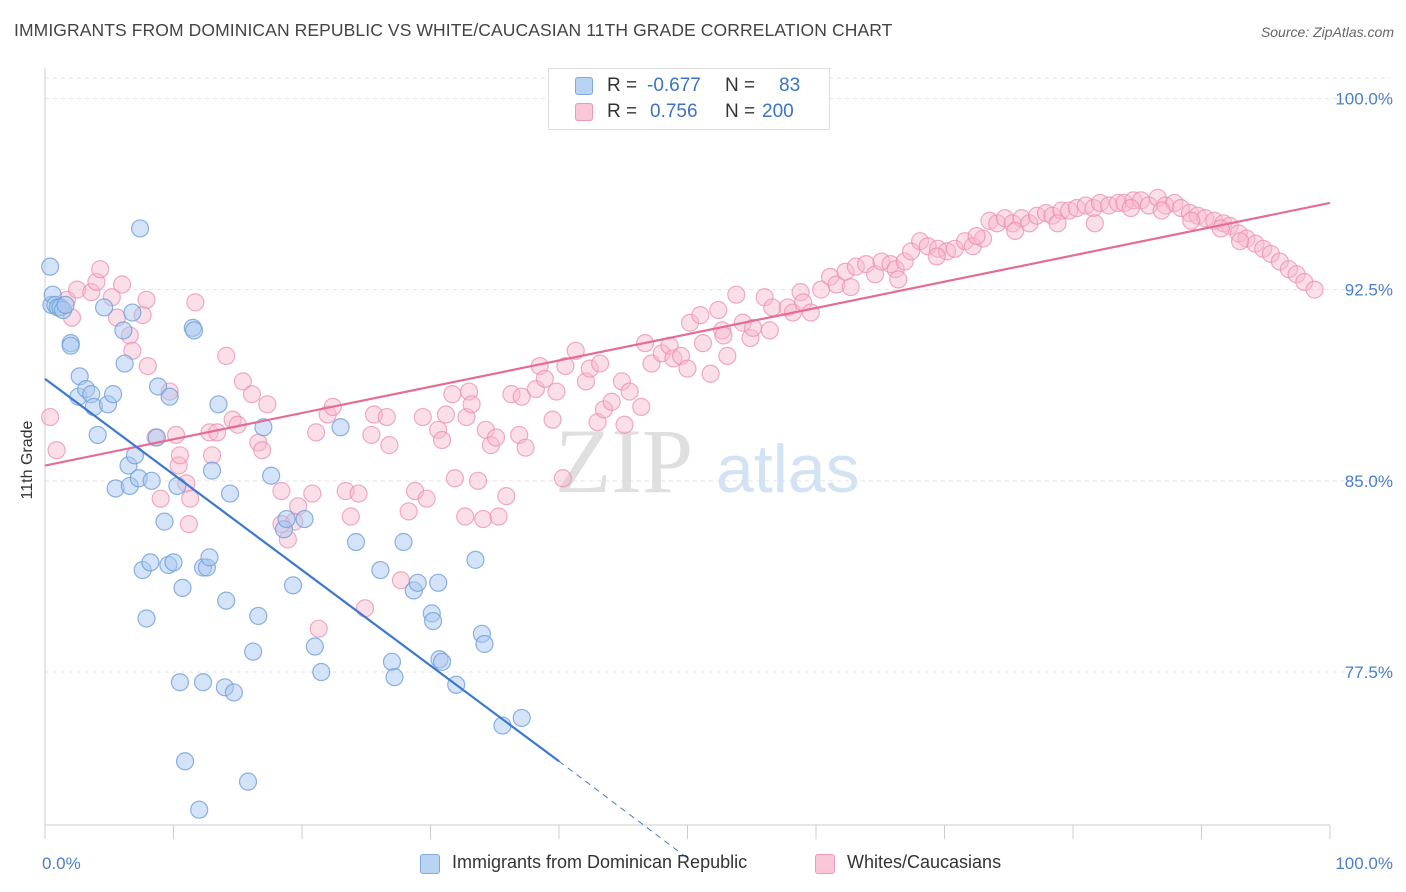 The image size is (1406, 892). I want to click on y-tick-label: 100.0%, so click(1364, 98).